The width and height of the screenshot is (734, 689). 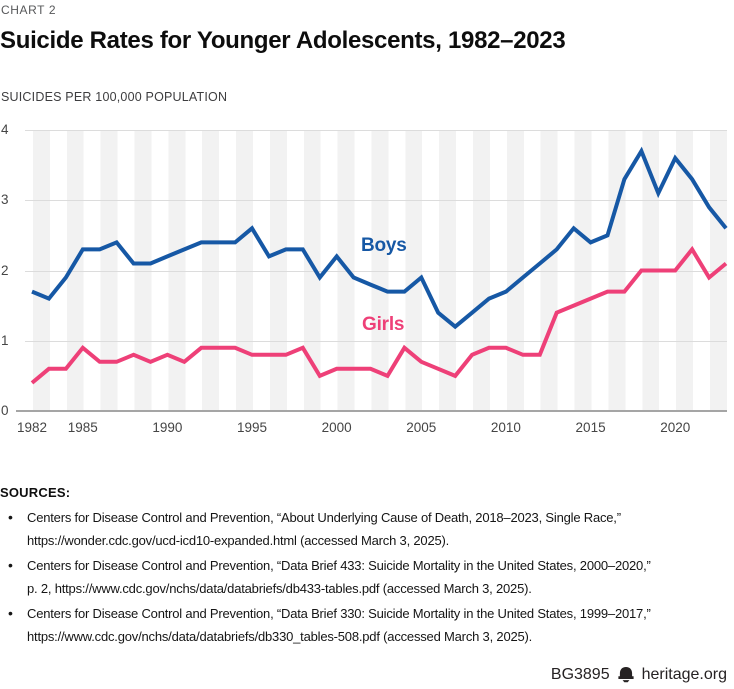 What do you see at coordinates (29, 10) in the screenshot?
I see `chart-number-label: CHART 2` at bounding box center [29, 10].